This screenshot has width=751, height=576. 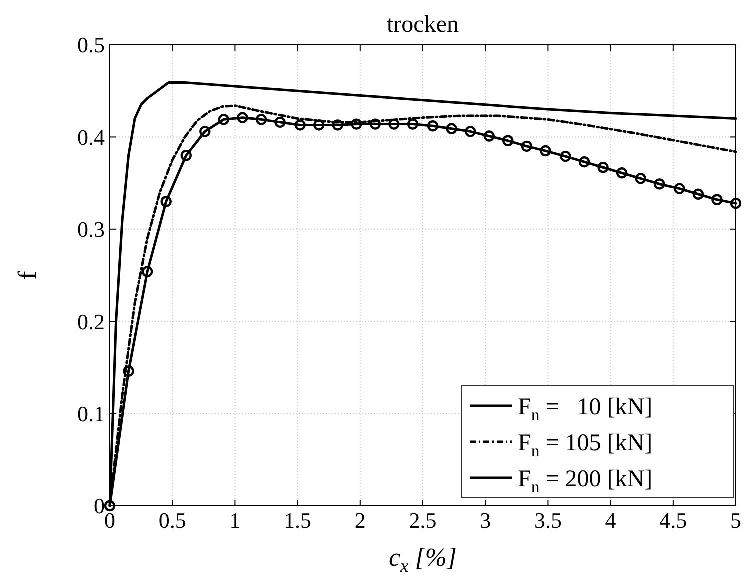 I want to click on y-tick-label: 0.4, so click(x=91, y=137).